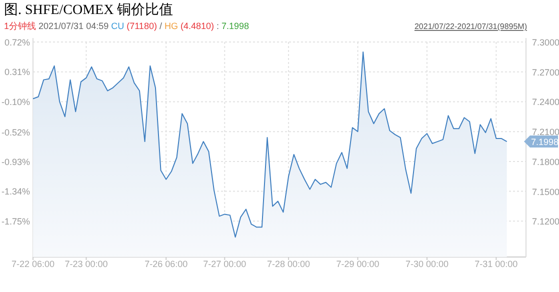  I want to click on chart-title: 图. SHFE/COMEX 铜价比值, so click(89, 10).